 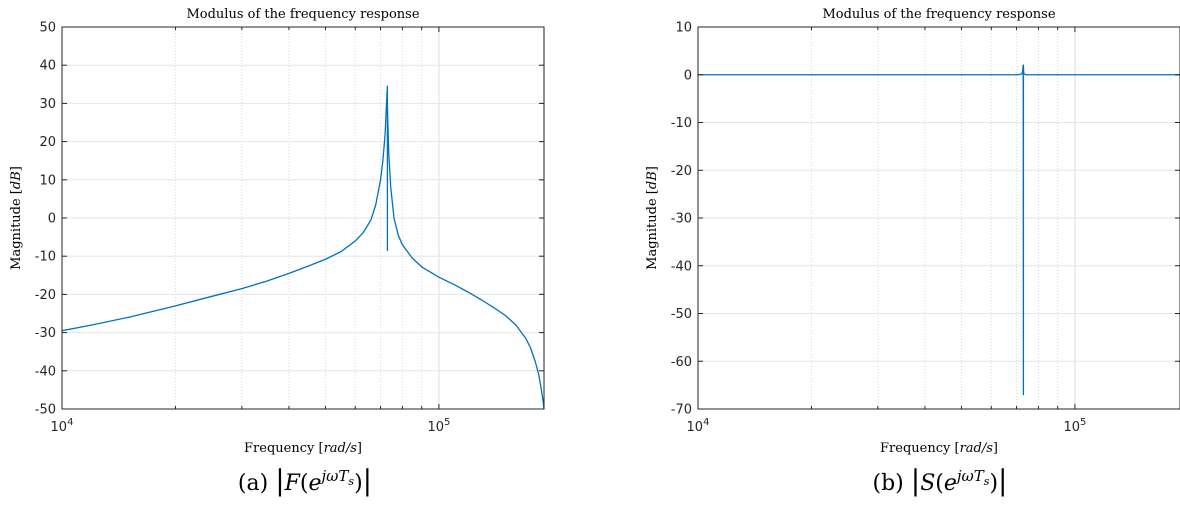 I want to click on y-tick-label: 50, so click(x=47, y=28).